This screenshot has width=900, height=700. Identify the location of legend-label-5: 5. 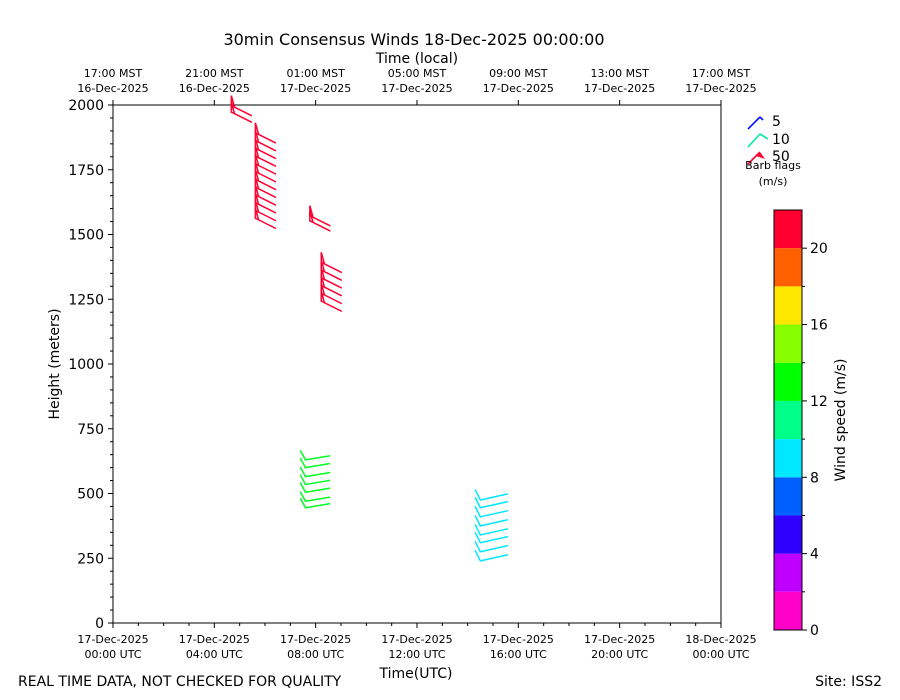
(776, 122).